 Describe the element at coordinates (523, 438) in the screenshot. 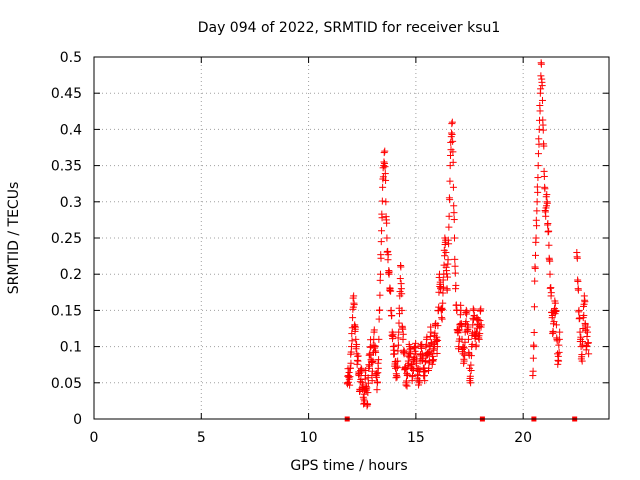

I see `x-tick-label: 20` at that location.